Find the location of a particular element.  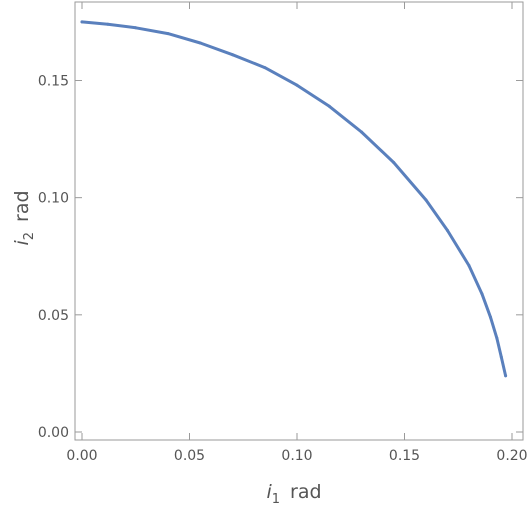

x-tick-label: 0.05 is located at coordinates (189, 456).